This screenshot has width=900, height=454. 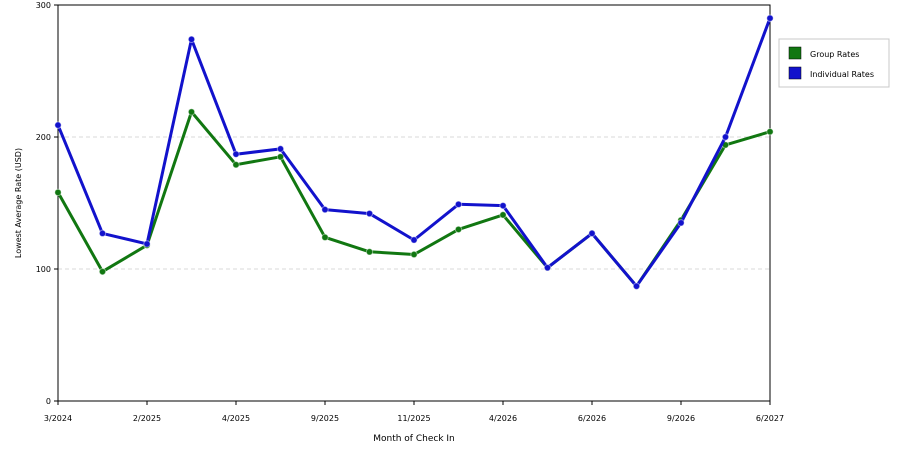 I want to click on y-tick-label: 100, so click(x=43, y=269).